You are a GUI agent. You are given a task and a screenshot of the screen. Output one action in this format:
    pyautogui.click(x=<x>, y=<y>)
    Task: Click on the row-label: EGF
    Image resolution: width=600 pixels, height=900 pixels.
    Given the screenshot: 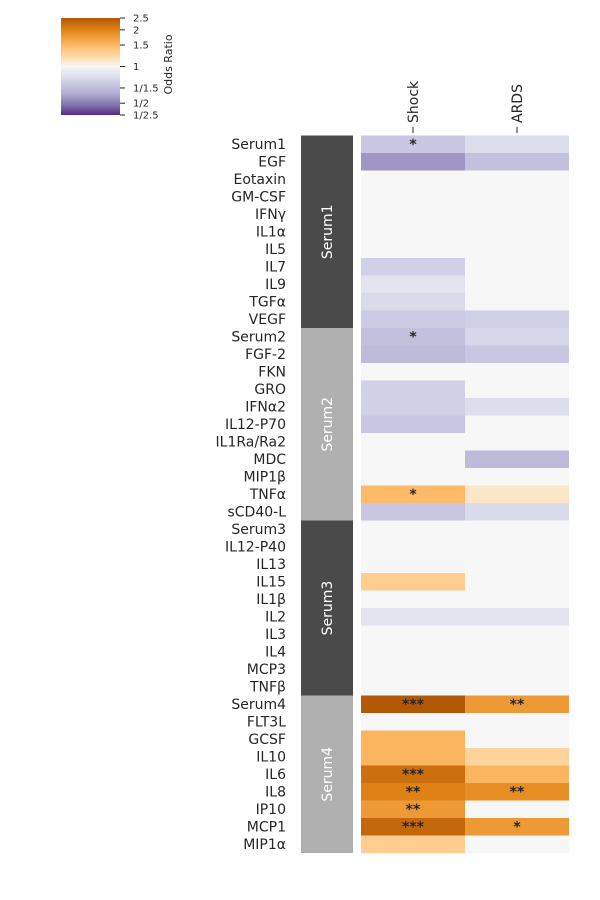 What is the action you would take?
    pyautogui.click(x=272, y=163)
    